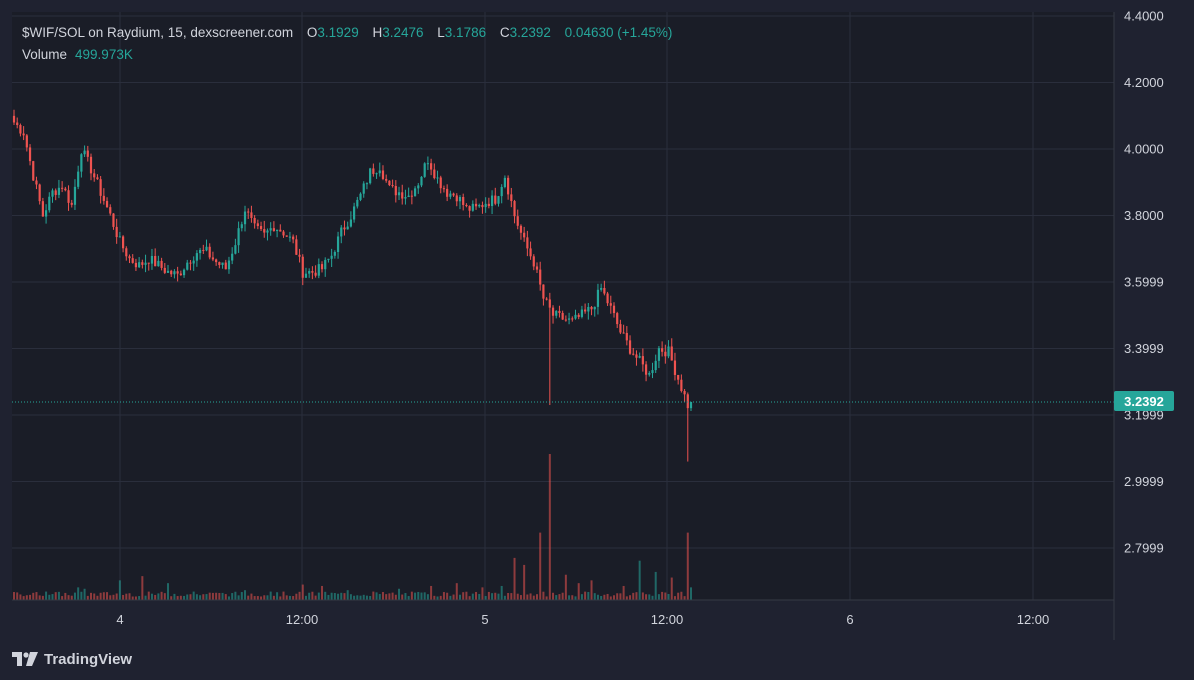 This screenshot has width=1194, height=680. Describe the element at coordinates (582, 619) in the screenshot. I see `time-axis: 4 12:00 5 12:00 6 12:00` at that location.